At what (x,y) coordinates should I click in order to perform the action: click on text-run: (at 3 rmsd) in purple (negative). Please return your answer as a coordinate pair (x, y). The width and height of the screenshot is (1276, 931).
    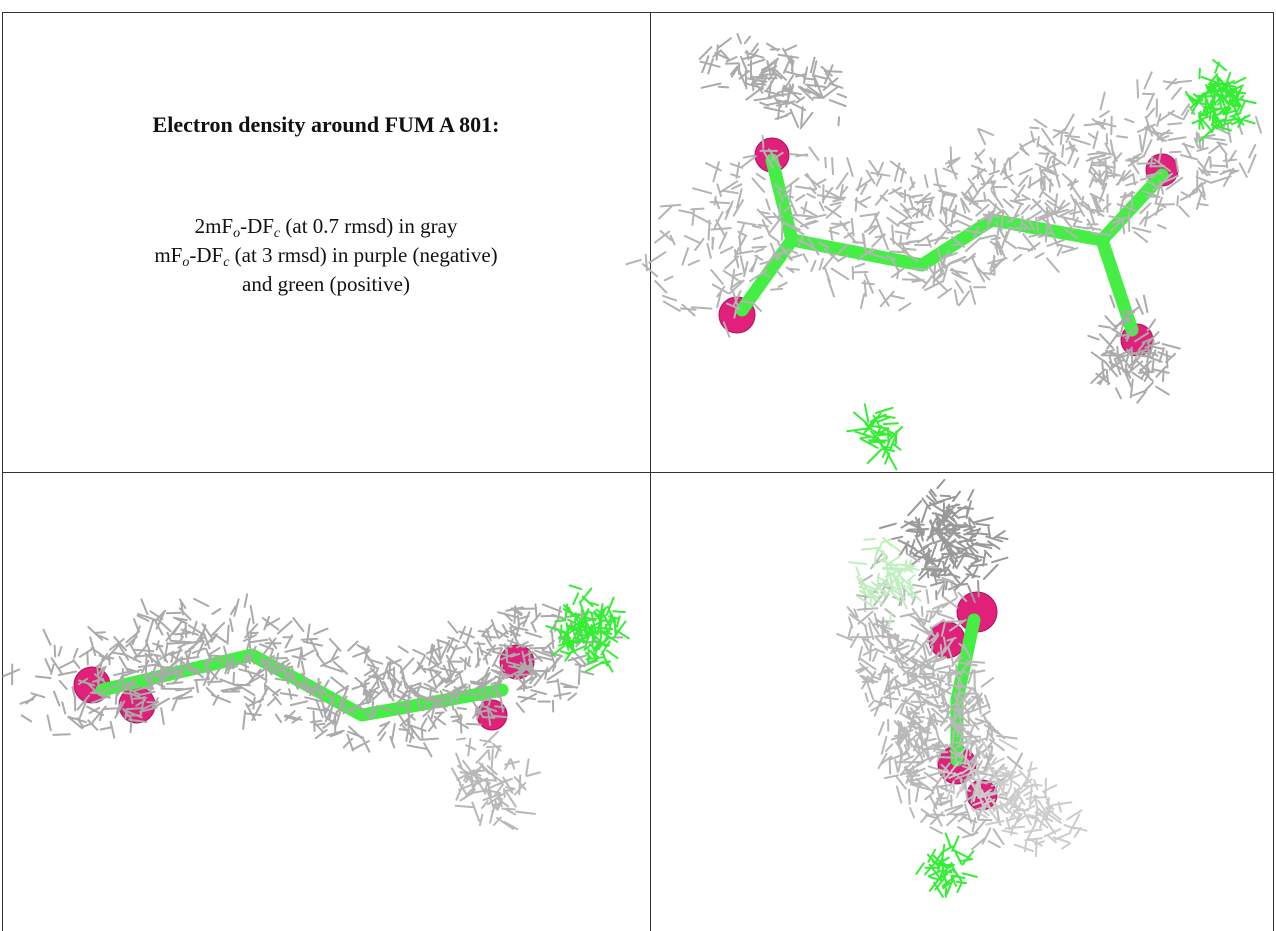
    Looking at the image, I should click on (363, 255).